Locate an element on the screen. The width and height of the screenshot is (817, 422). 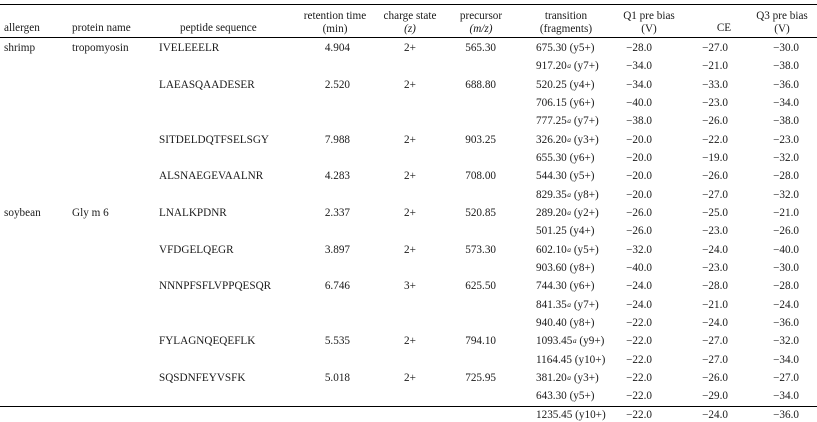
transition-fragment: (y9+) is located at coordinates (592, 341).